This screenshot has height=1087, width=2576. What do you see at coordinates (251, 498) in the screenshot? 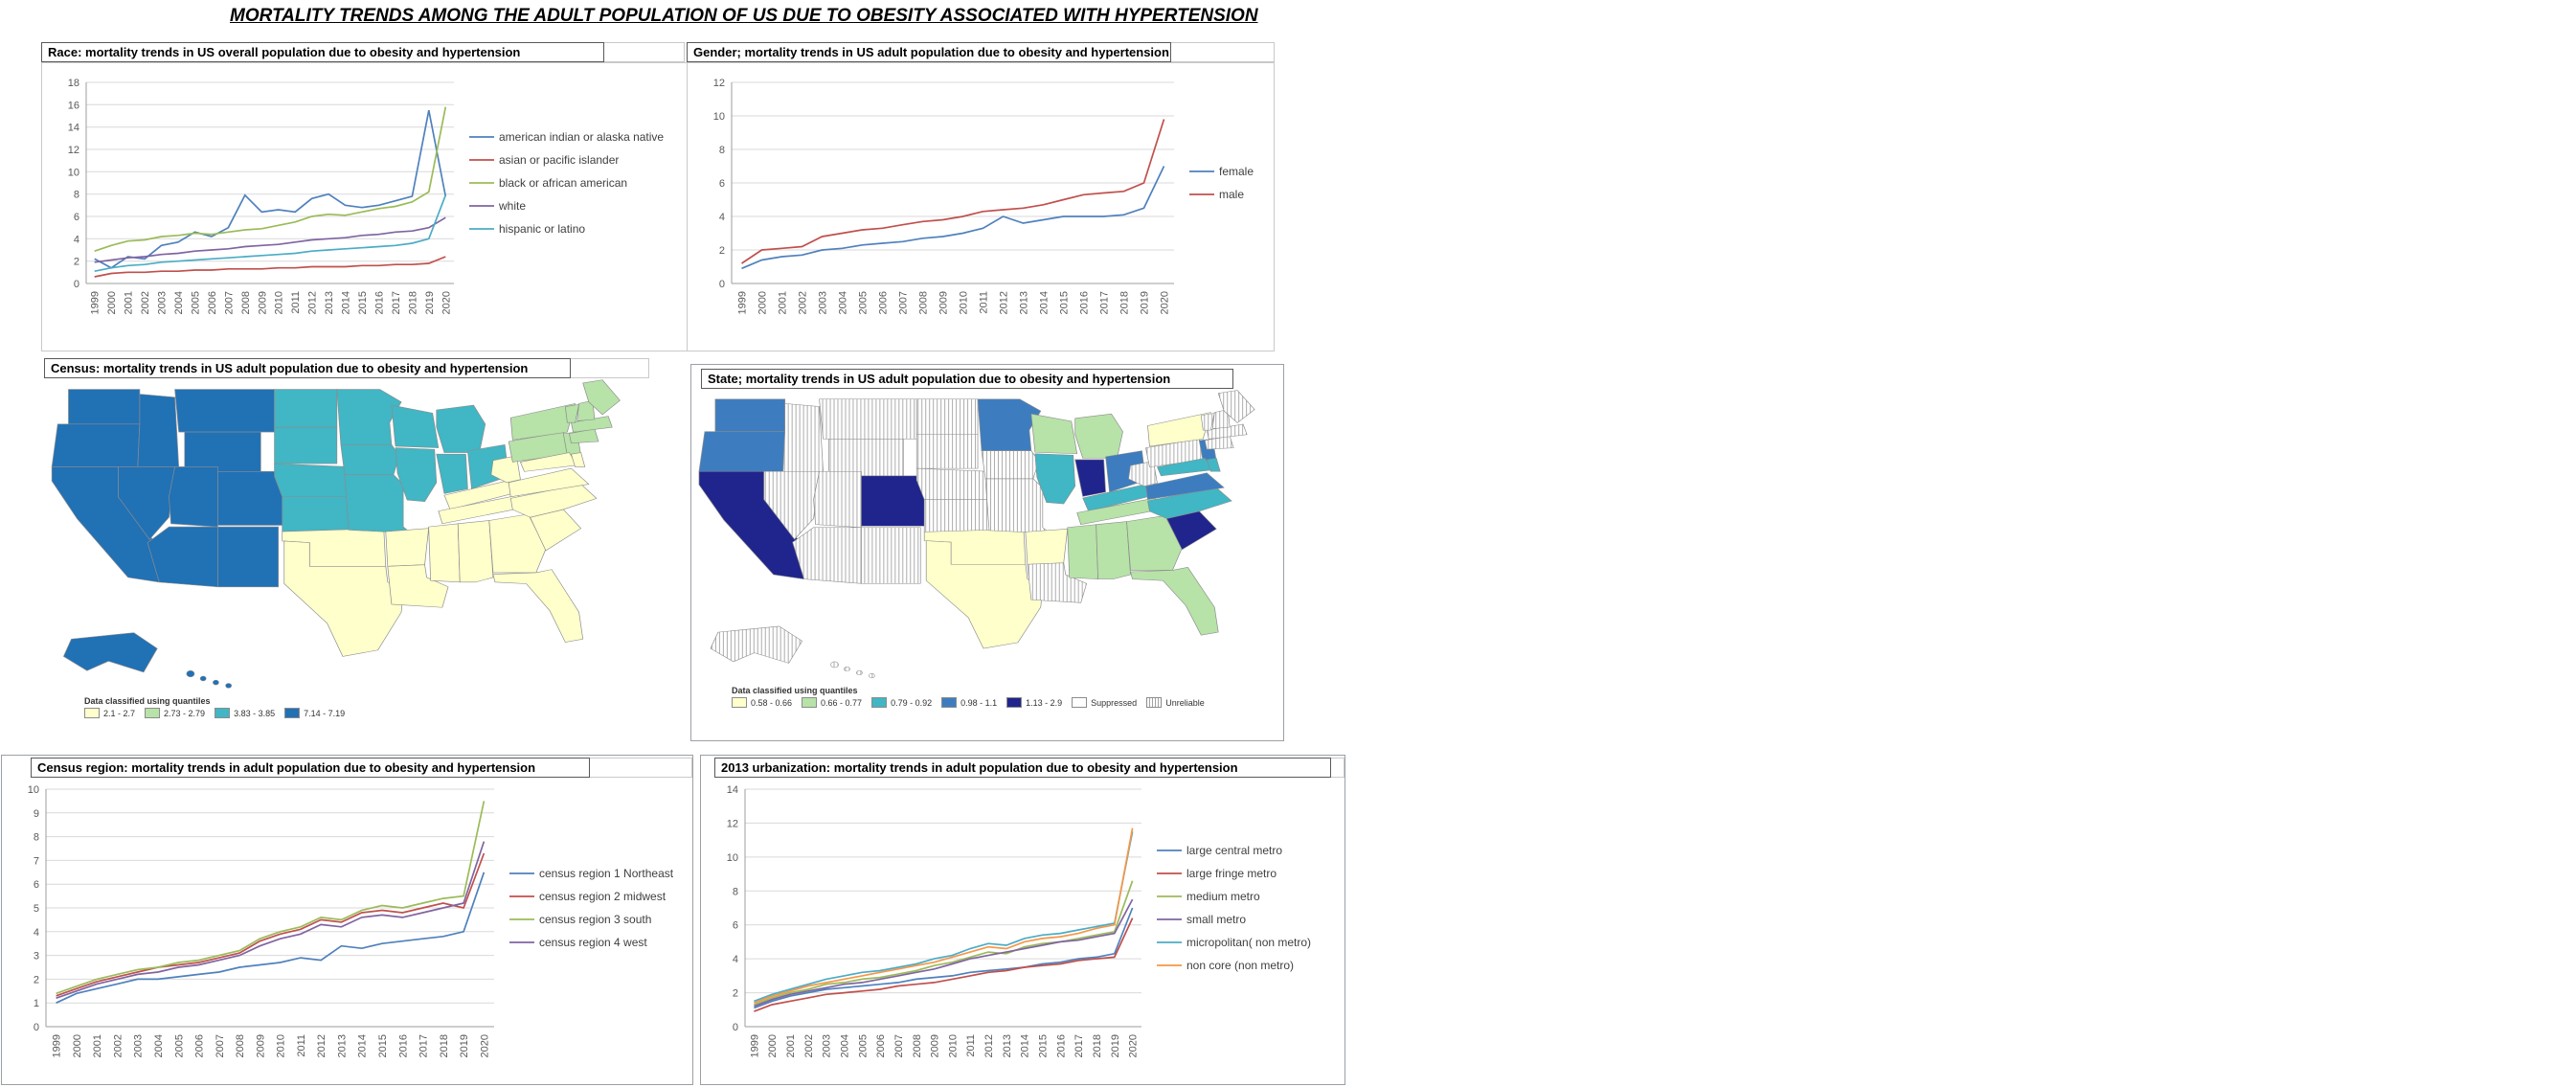
I see `state-CO` at bounding box center [251, 498].